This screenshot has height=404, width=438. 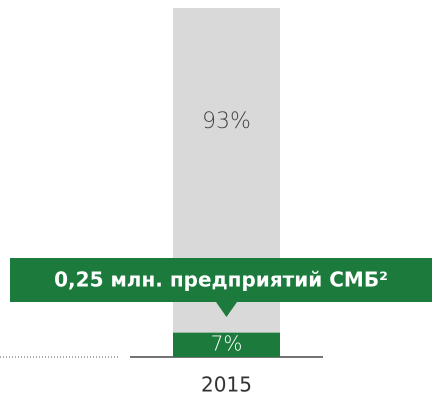 What do you see at coordinates (226, 385) in the screenshot?
I see `x-tick-label: 2015` at bounding box center [226, 385].